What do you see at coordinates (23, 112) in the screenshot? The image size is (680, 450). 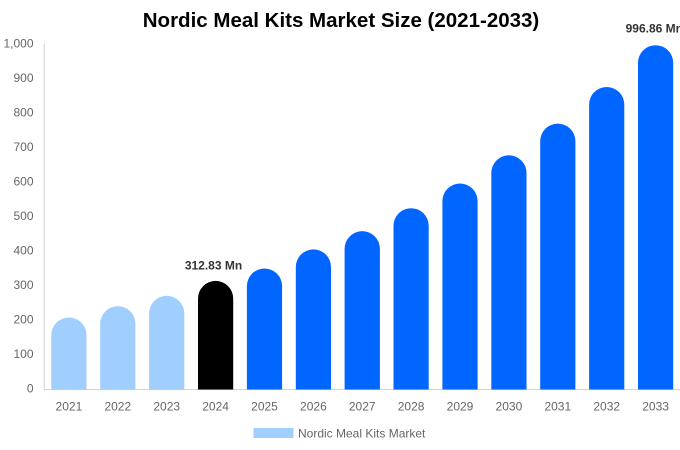 I see `svg-text: 800` at bounding box center [23, 112].